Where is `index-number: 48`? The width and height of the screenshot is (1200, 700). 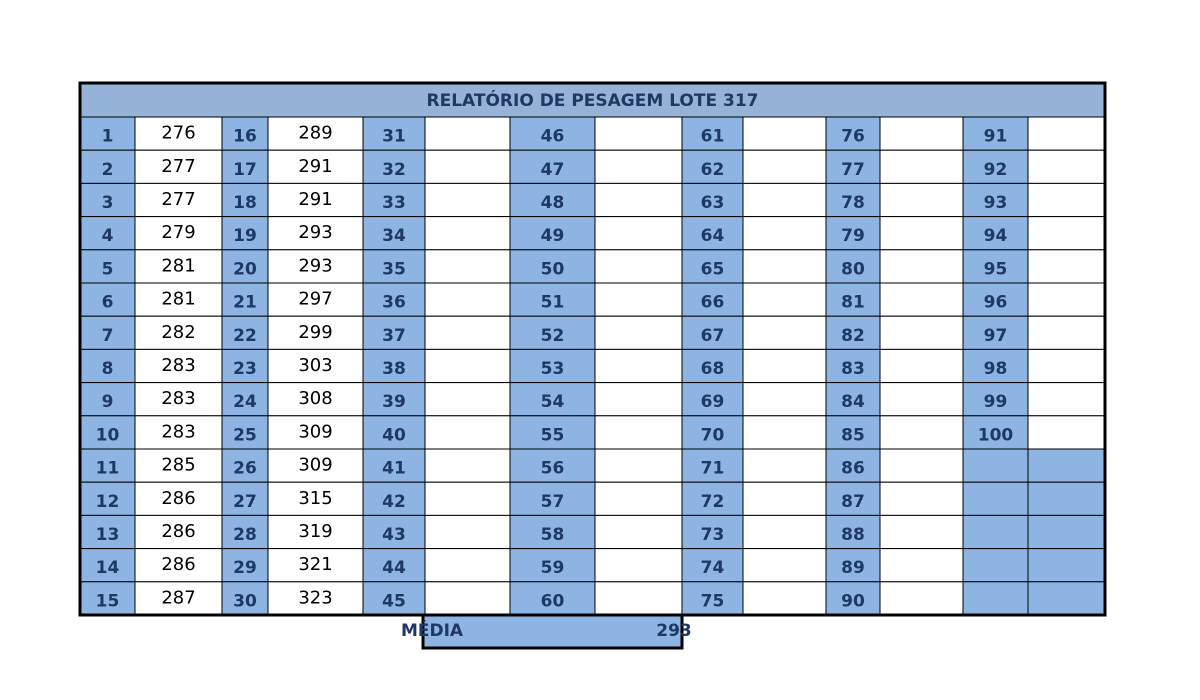 index-number: 48 is located at coordinates (553, 203).